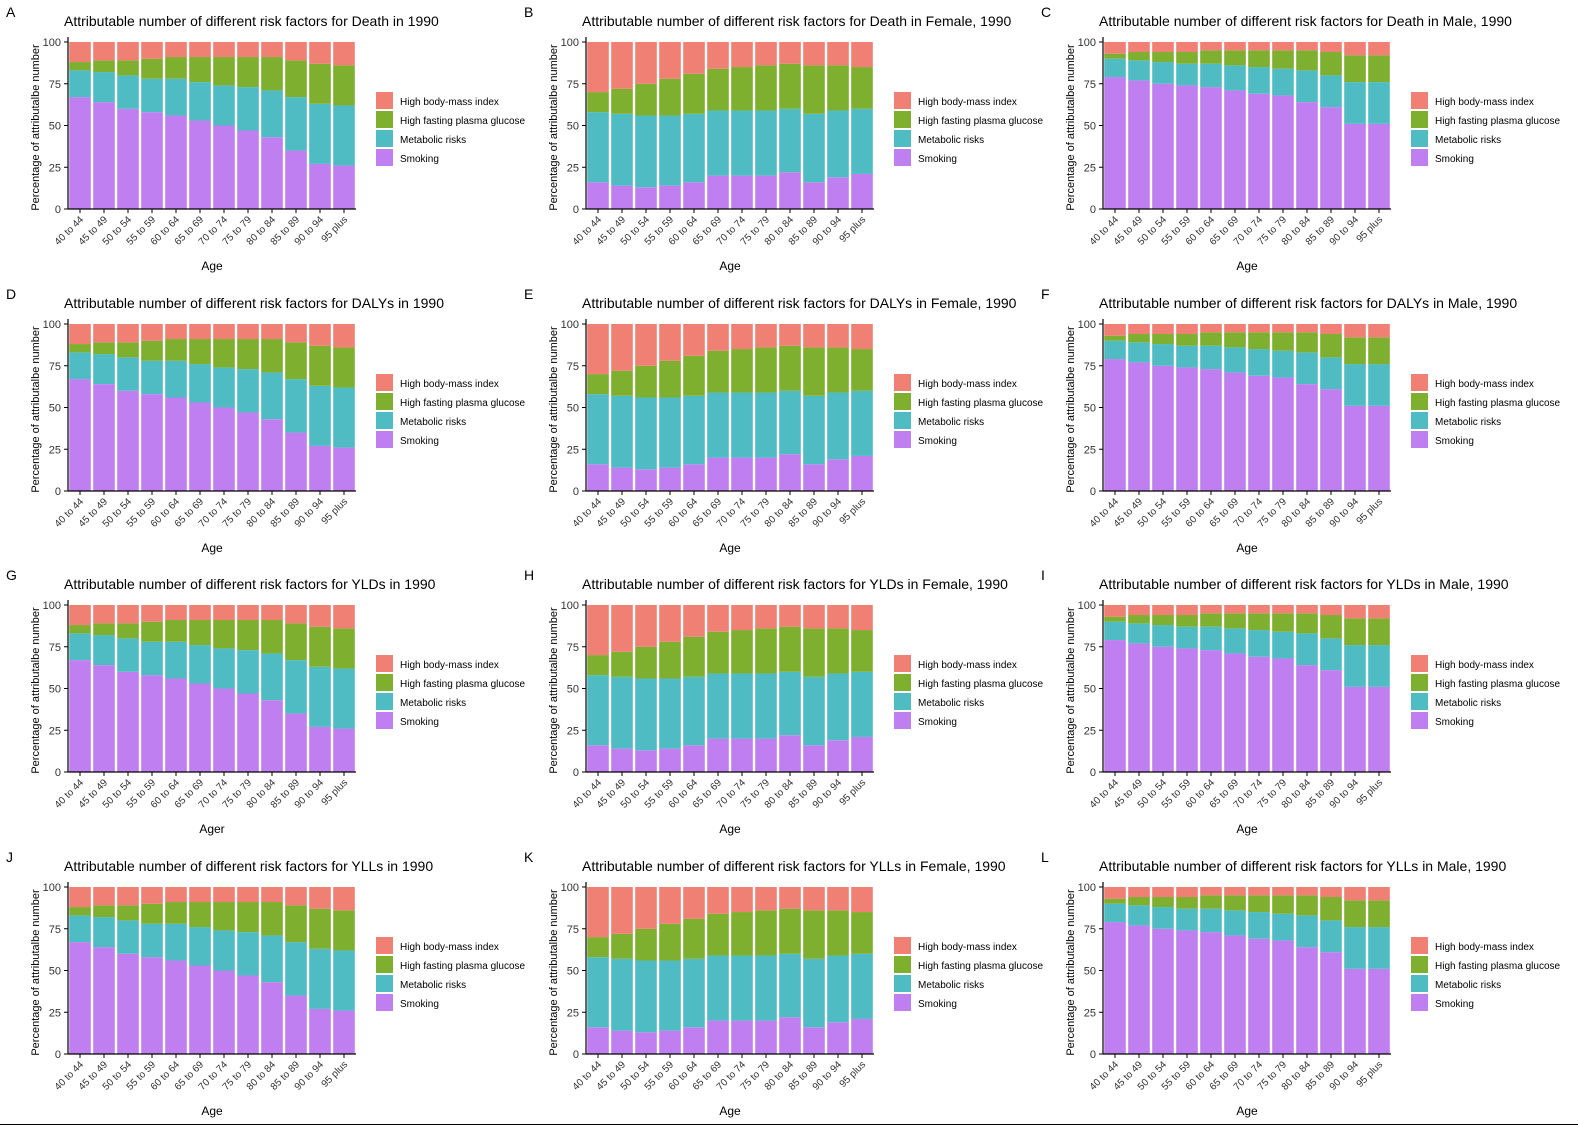 Image resolution: width=1578 pixels, height=1134 pixels. I want to click on panel-letter: G, so click(11, 575).